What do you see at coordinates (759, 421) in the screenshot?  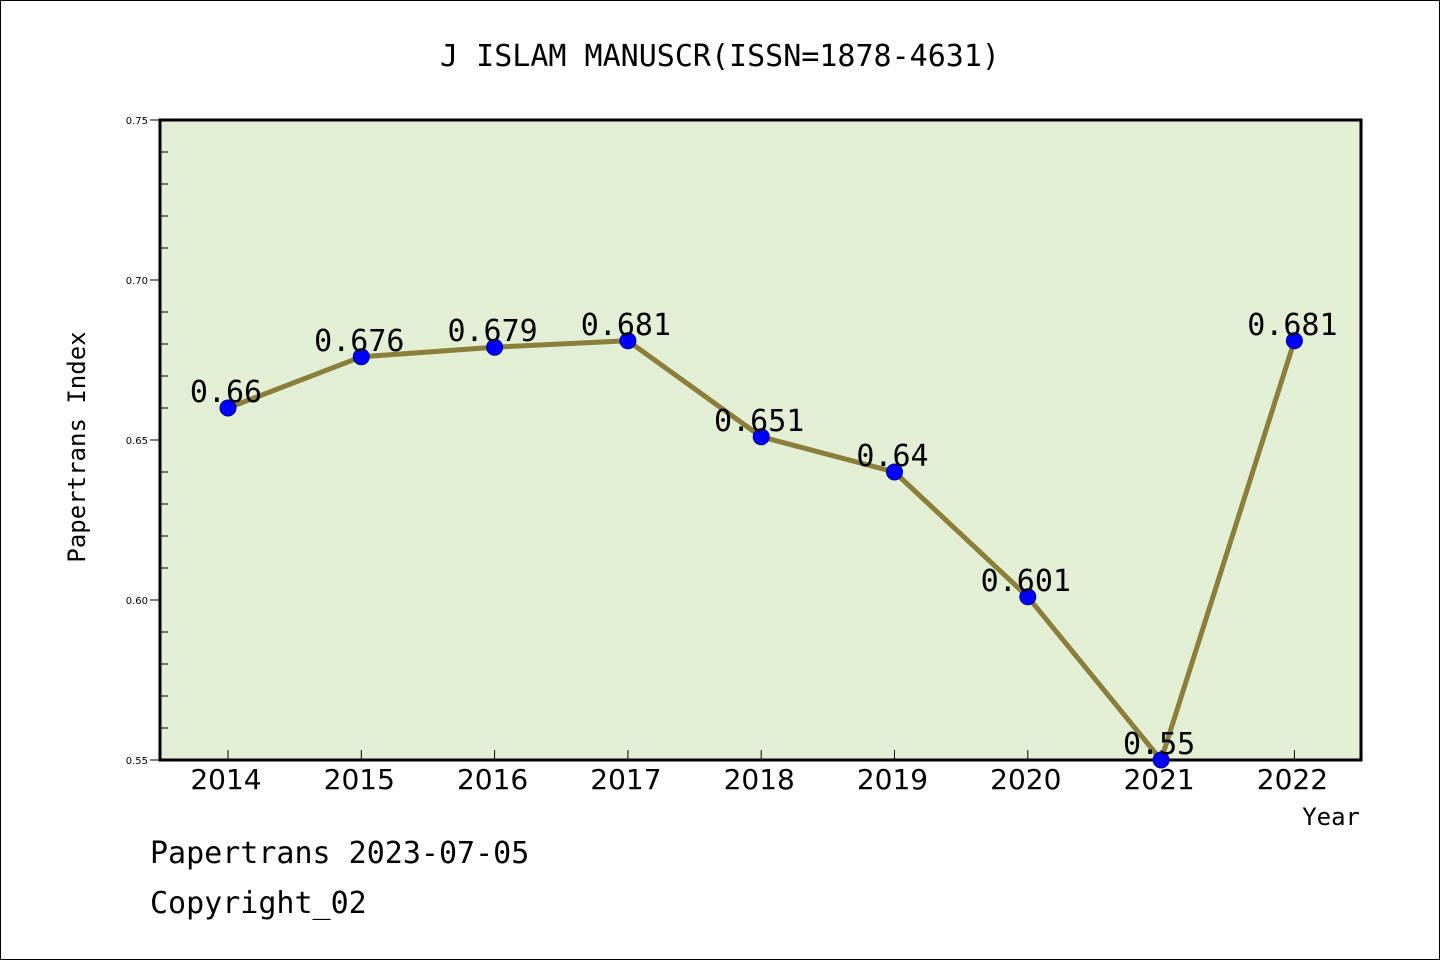 I see `data-label: 0.651` at bounding box center [759, 421].